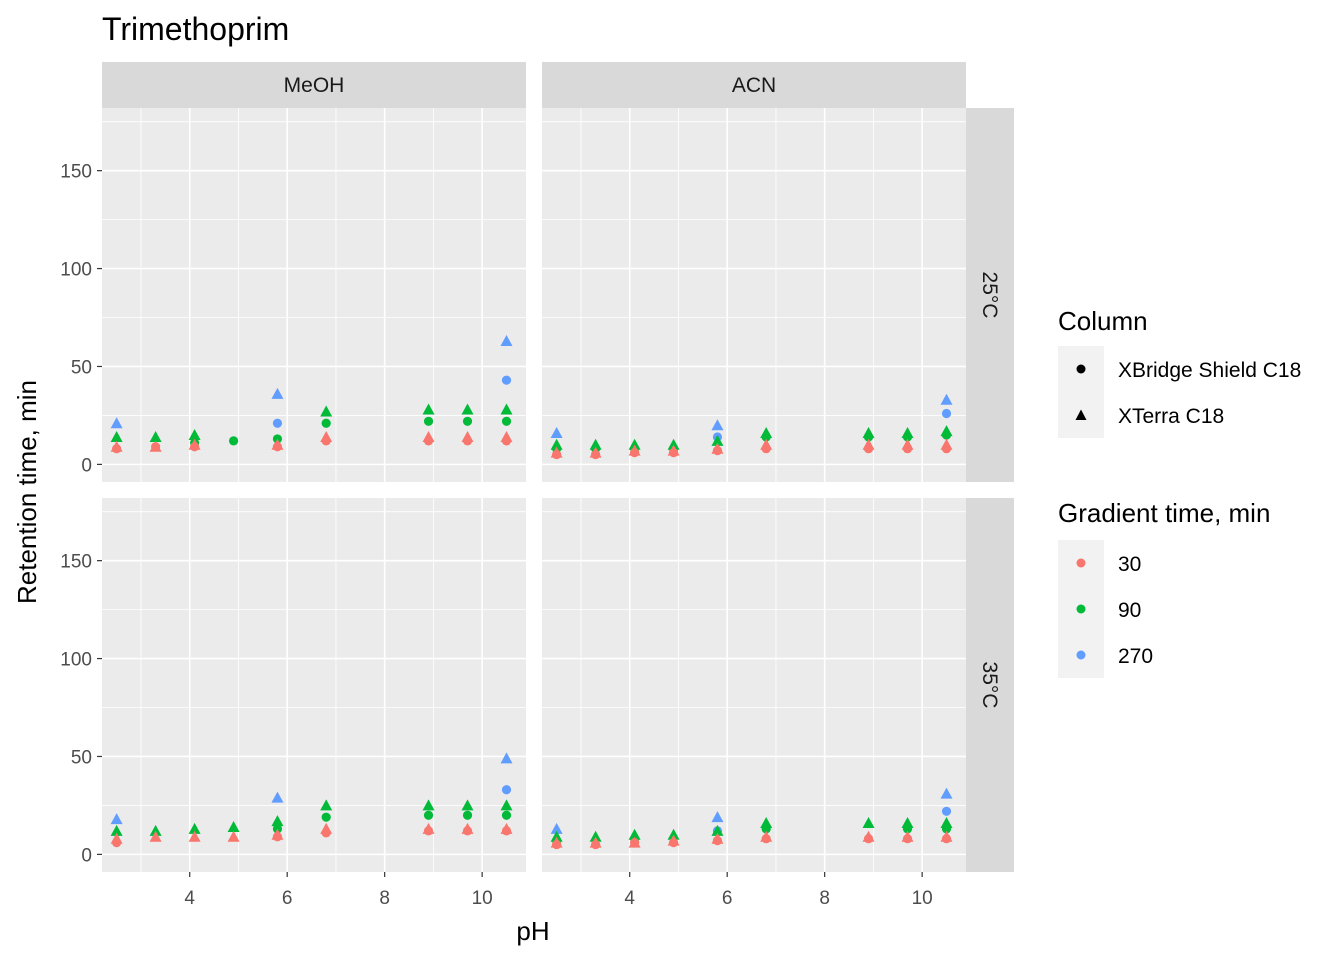  I want to click on strip-MeOH, so click(314, 85).